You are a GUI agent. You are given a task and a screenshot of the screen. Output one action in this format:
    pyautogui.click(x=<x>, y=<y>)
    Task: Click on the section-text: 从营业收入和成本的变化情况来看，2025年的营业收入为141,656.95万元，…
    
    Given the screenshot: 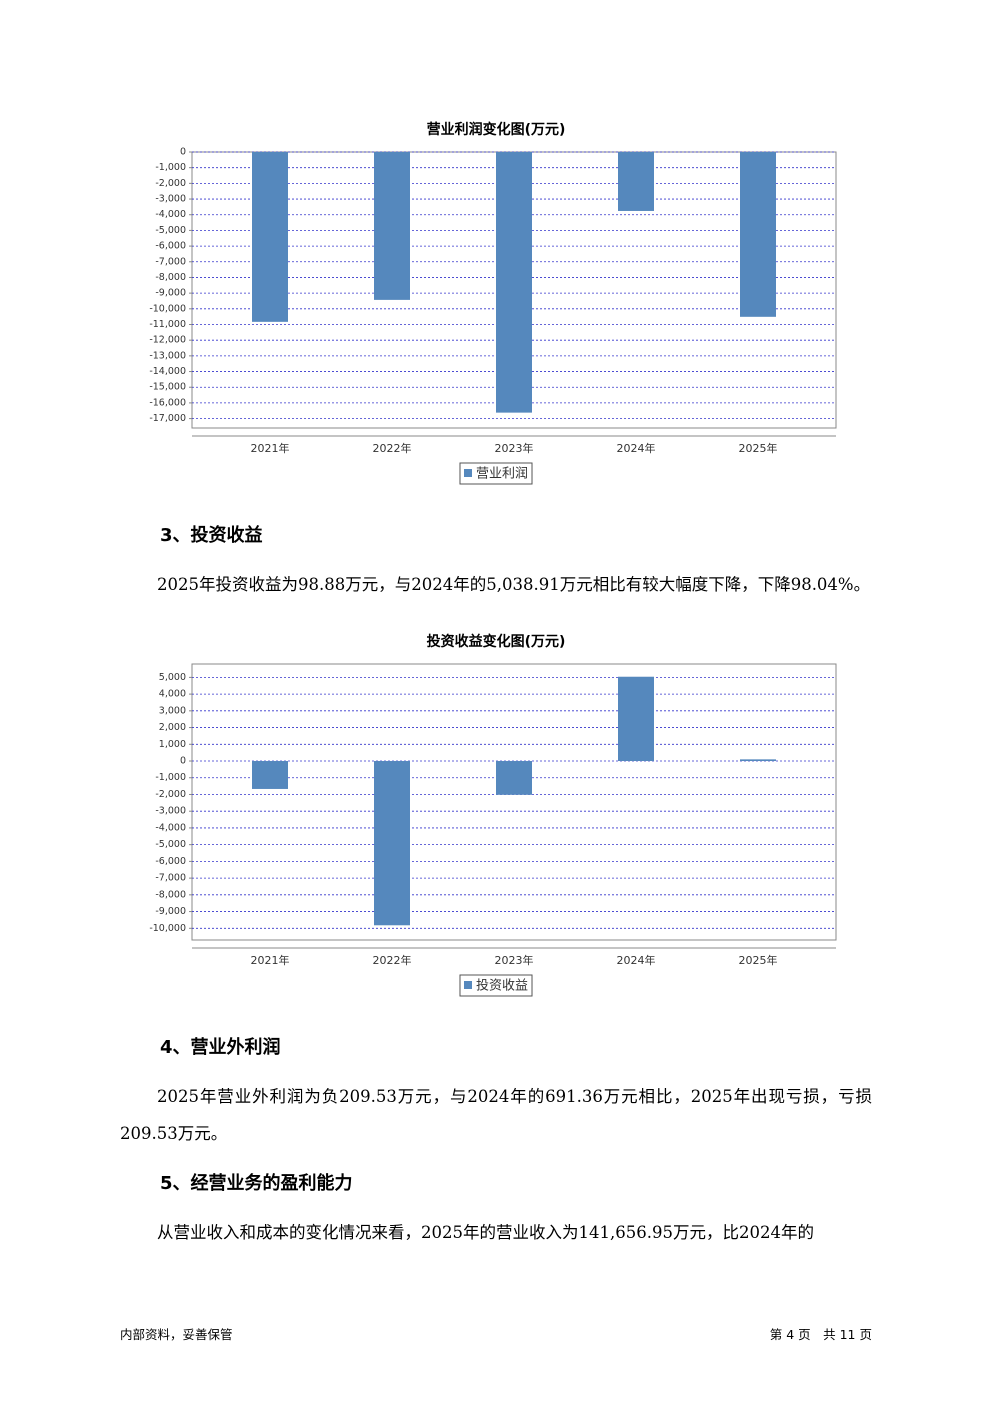 What is the action you would take?
    pyautogui.click(x=485, y=1232)
    